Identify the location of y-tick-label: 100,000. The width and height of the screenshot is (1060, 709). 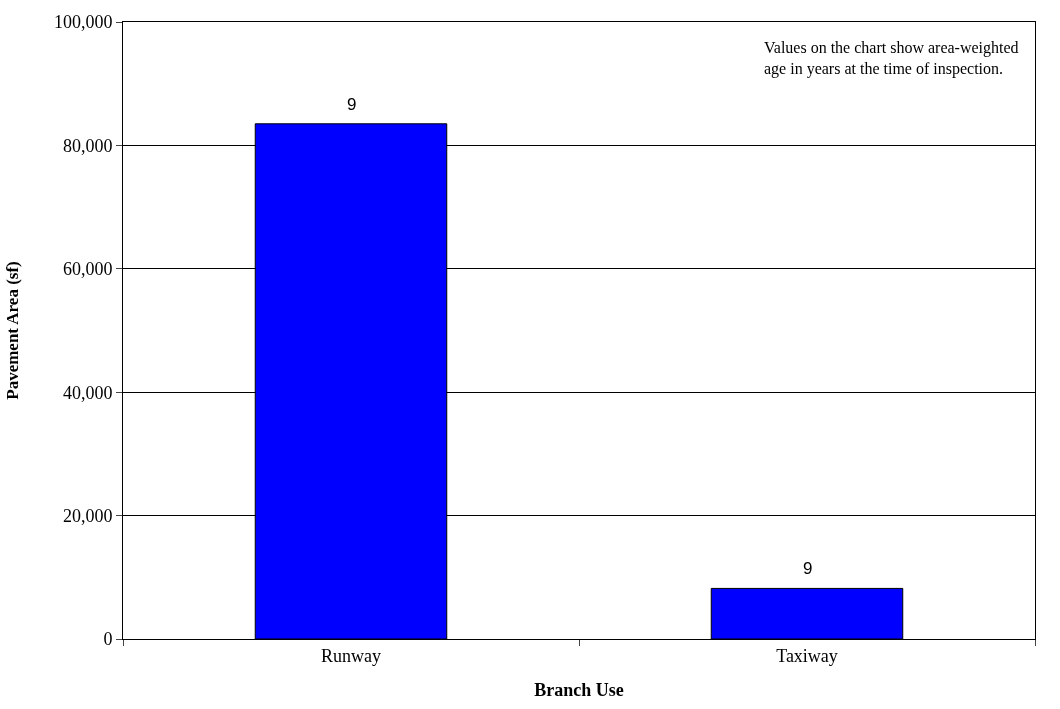
(83, 22).